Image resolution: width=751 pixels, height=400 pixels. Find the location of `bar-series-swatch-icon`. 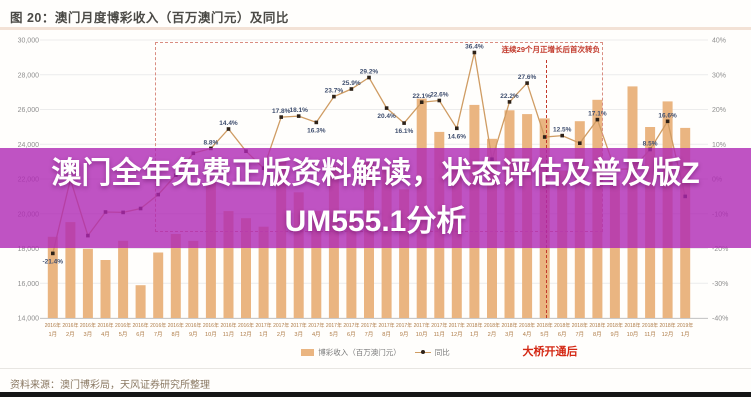

bar-series-swatch-icon is located at coordinates (308, 352).